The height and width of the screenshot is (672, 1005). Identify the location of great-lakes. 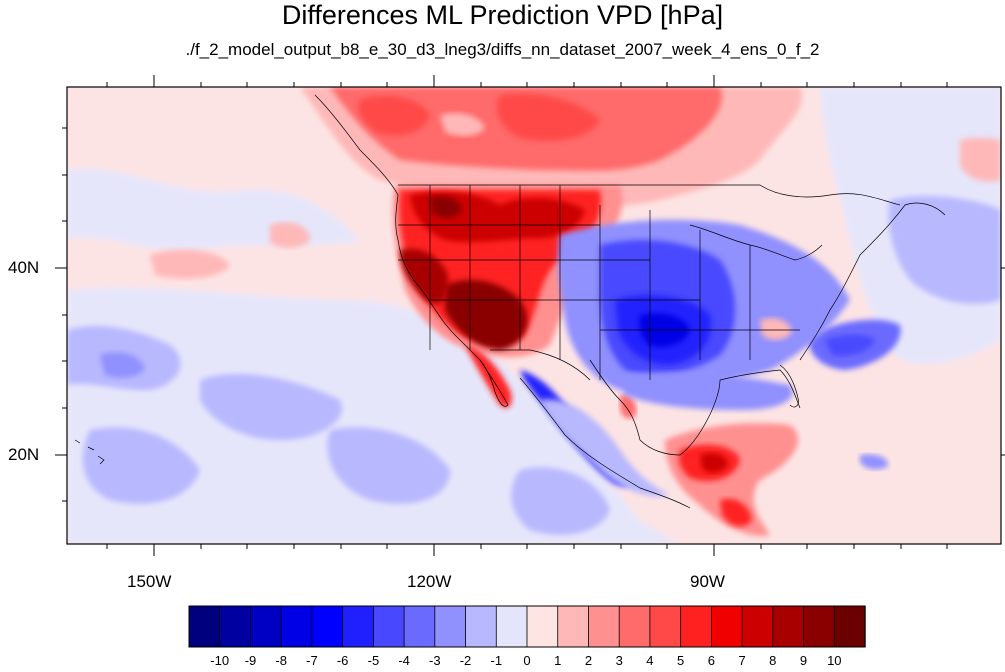
(756, 242).